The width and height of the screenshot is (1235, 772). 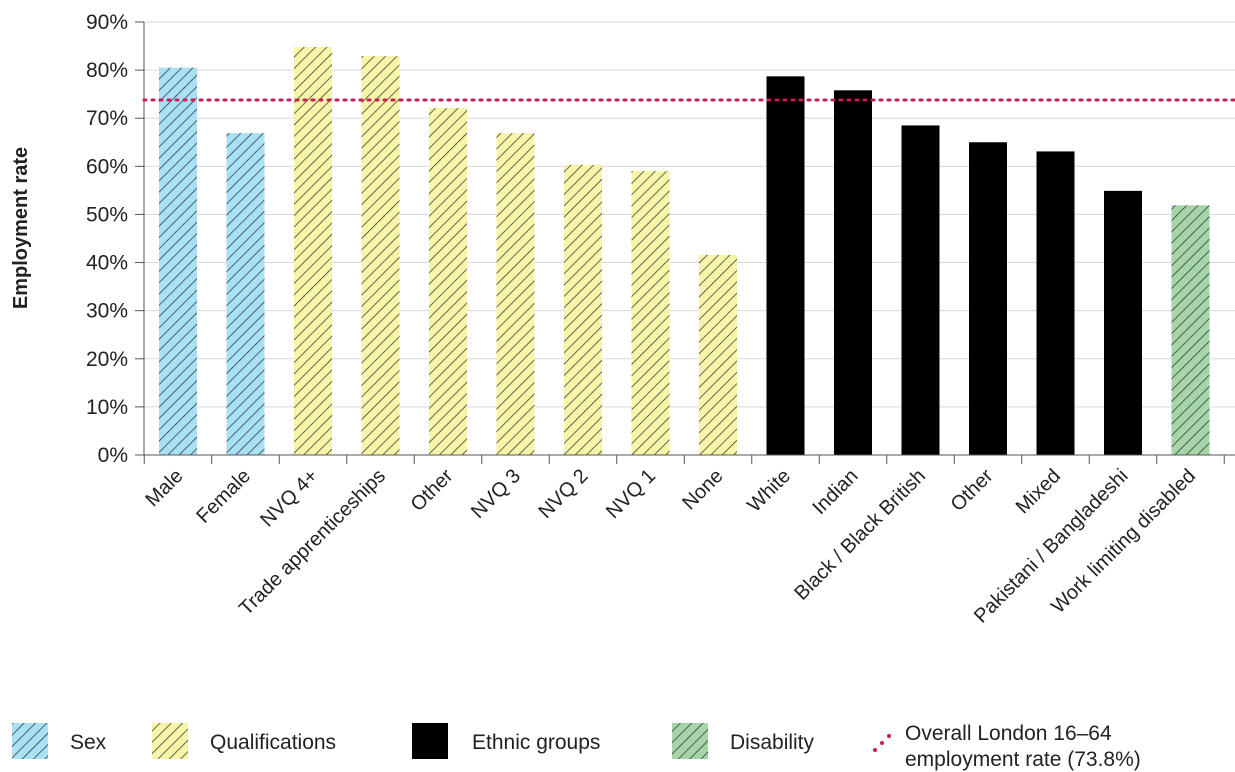 What do you see at coordinates (1023, 759) in the screenshot?
I see `legend-reference-label-line2: employment rate (73.8%)` at bounding box center [1023, 759].